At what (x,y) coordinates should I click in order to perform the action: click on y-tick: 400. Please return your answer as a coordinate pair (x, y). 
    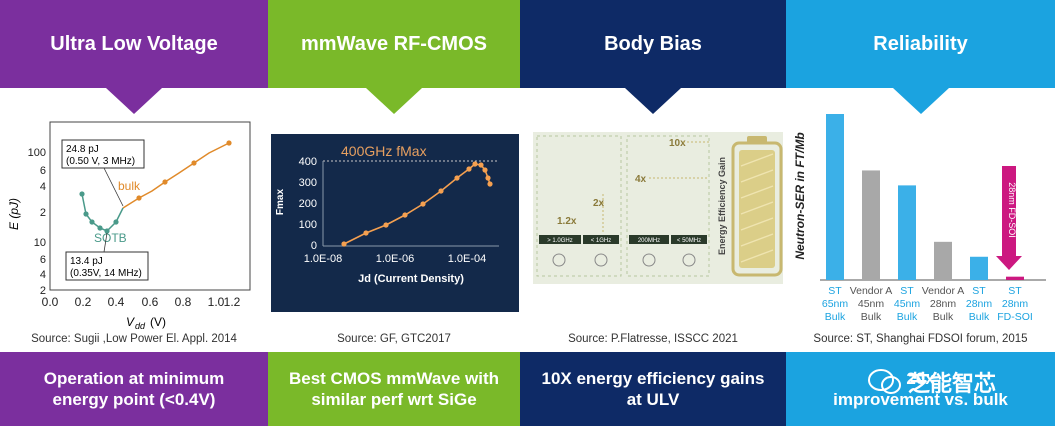
    Looking at the image, I should click on (308, 162).